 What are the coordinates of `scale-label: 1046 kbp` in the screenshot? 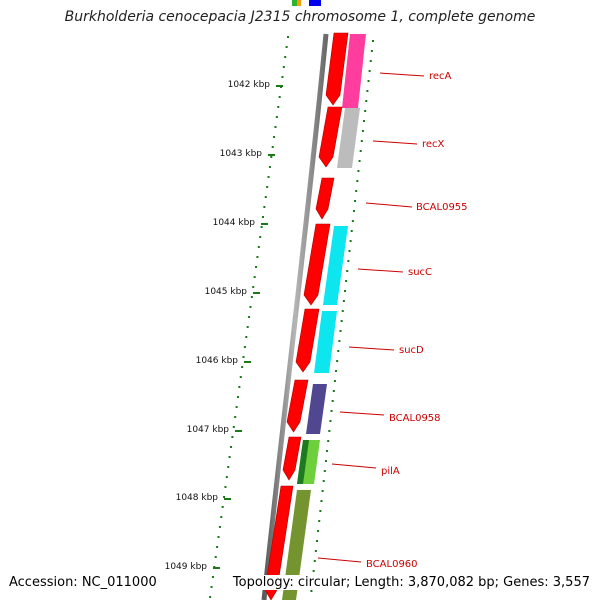 It's located at (217, 361).